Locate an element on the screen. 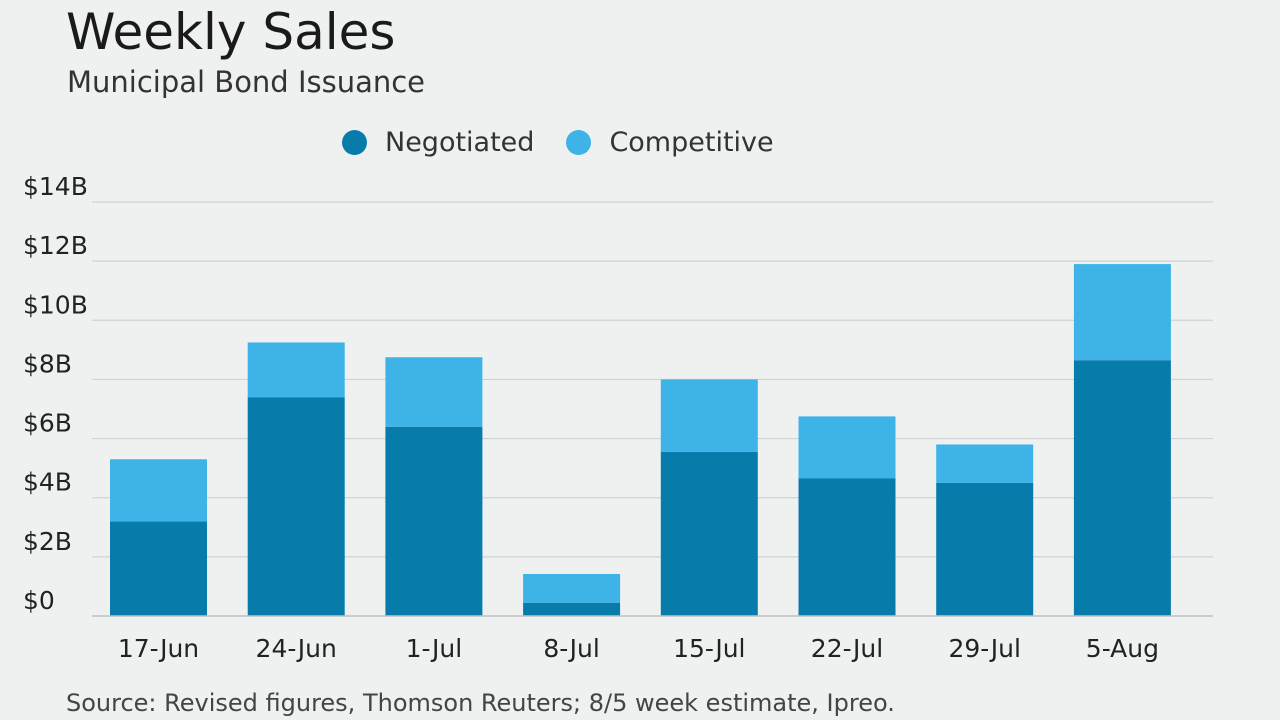 This screenshot has width=1280, height=720. bar-negotiated-1-Jul is located at coordinates (434, 521).